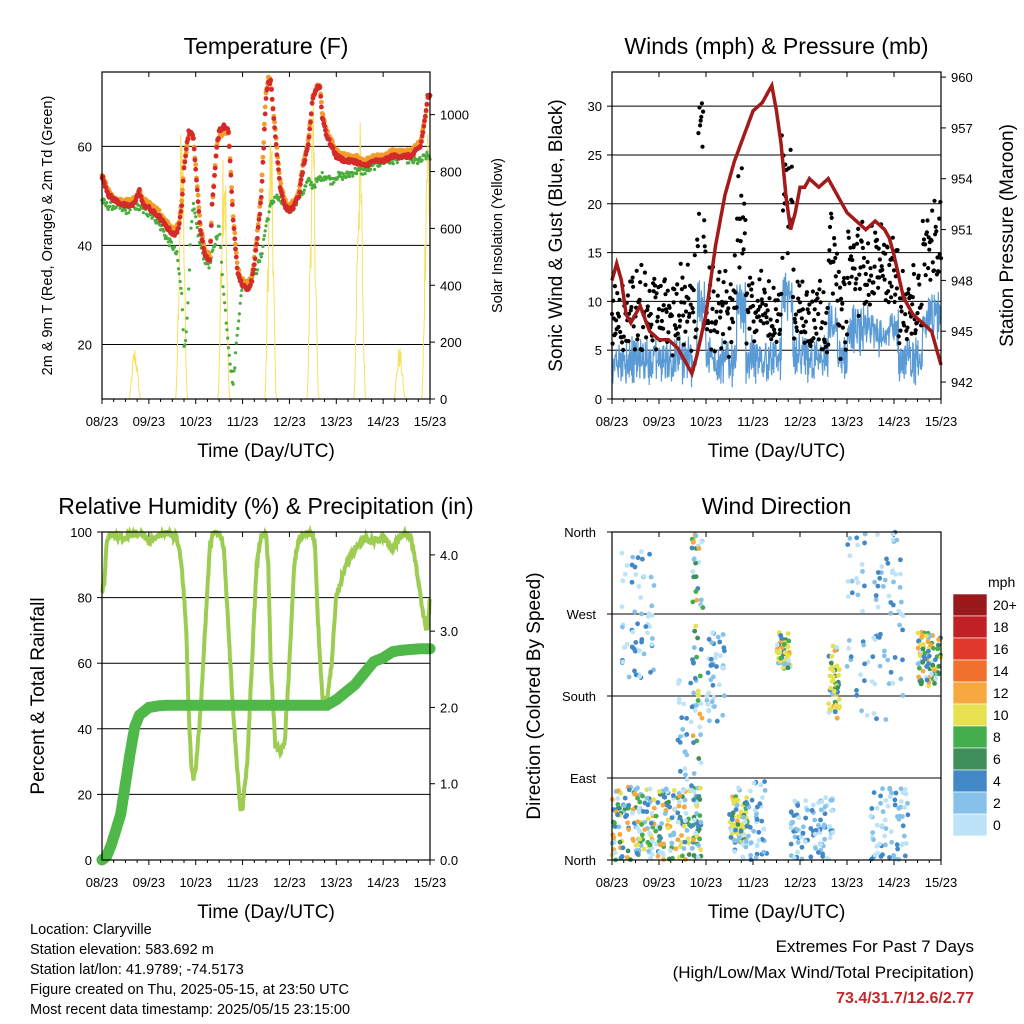 This screenshot has height=1024, width=1024. I want to click on series-gust, so click(776, 231).